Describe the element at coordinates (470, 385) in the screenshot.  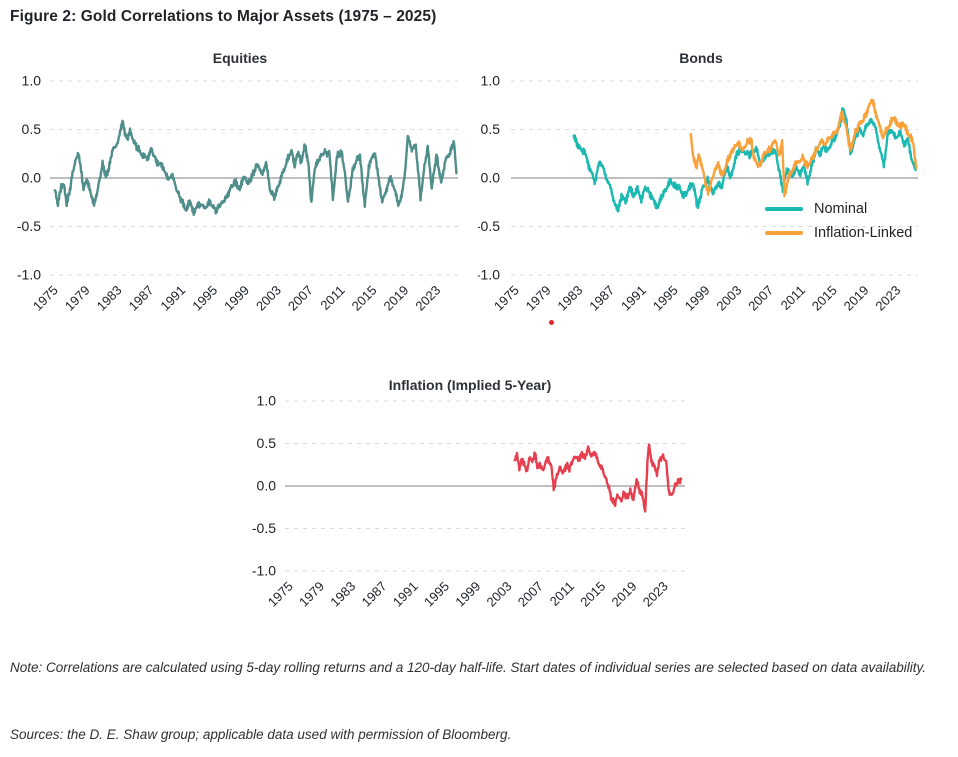
I see `chart-title-inflation: Inflation (Implied 5-Year)` at that location.